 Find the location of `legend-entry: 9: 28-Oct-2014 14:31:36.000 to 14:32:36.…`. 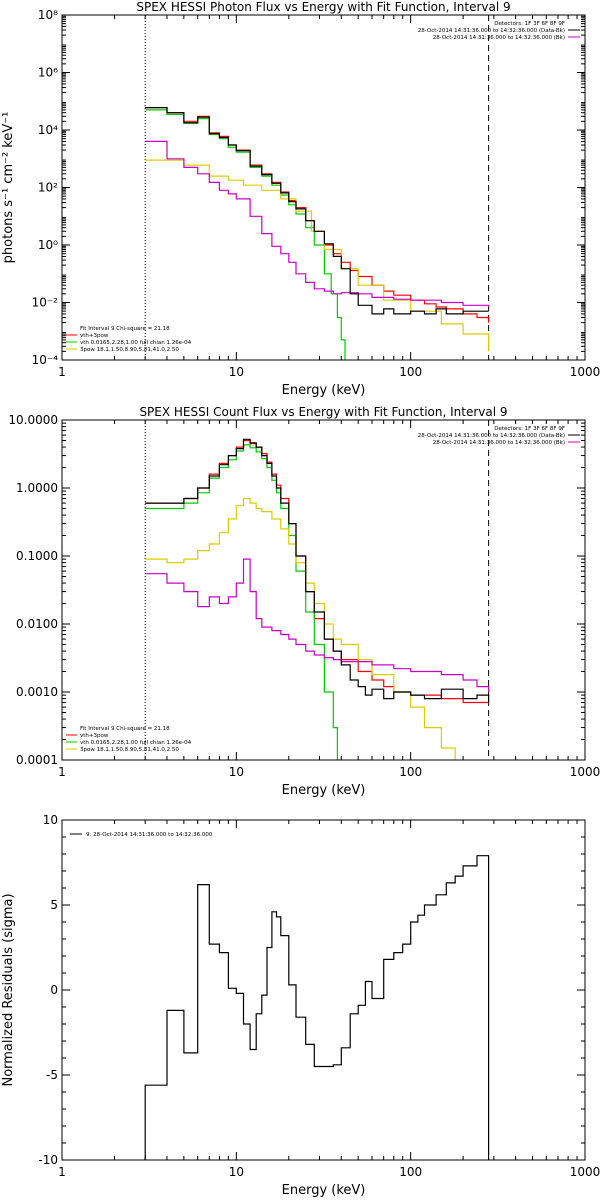

legend-entry: 9: 28-Oct-2014 14:31:36.000 to 14:32:36.… is located at coordinates (149, 835).